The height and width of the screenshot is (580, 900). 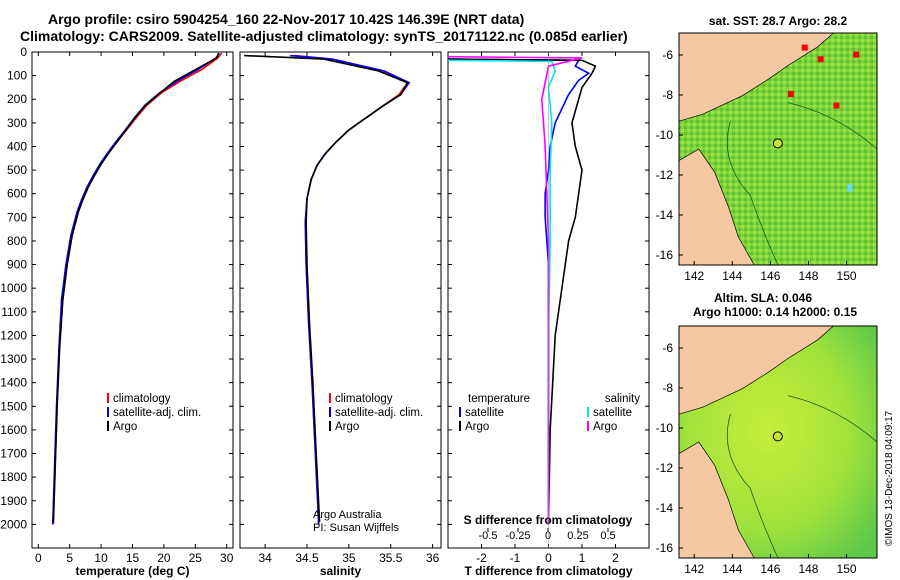 What do you see at coordinates (481, 558) in the screenshot?
I see `x-tick-label: -2` at bounding box center [481, 558].